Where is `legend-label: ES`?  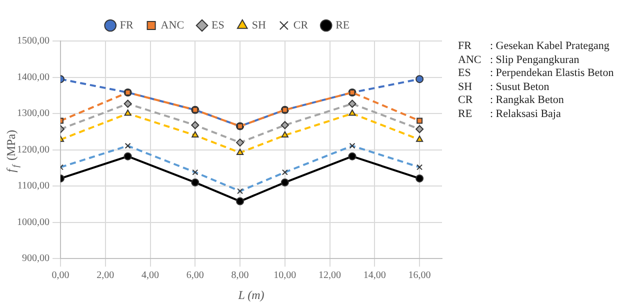
legend-label: ES is located at coordinates (218, 25).